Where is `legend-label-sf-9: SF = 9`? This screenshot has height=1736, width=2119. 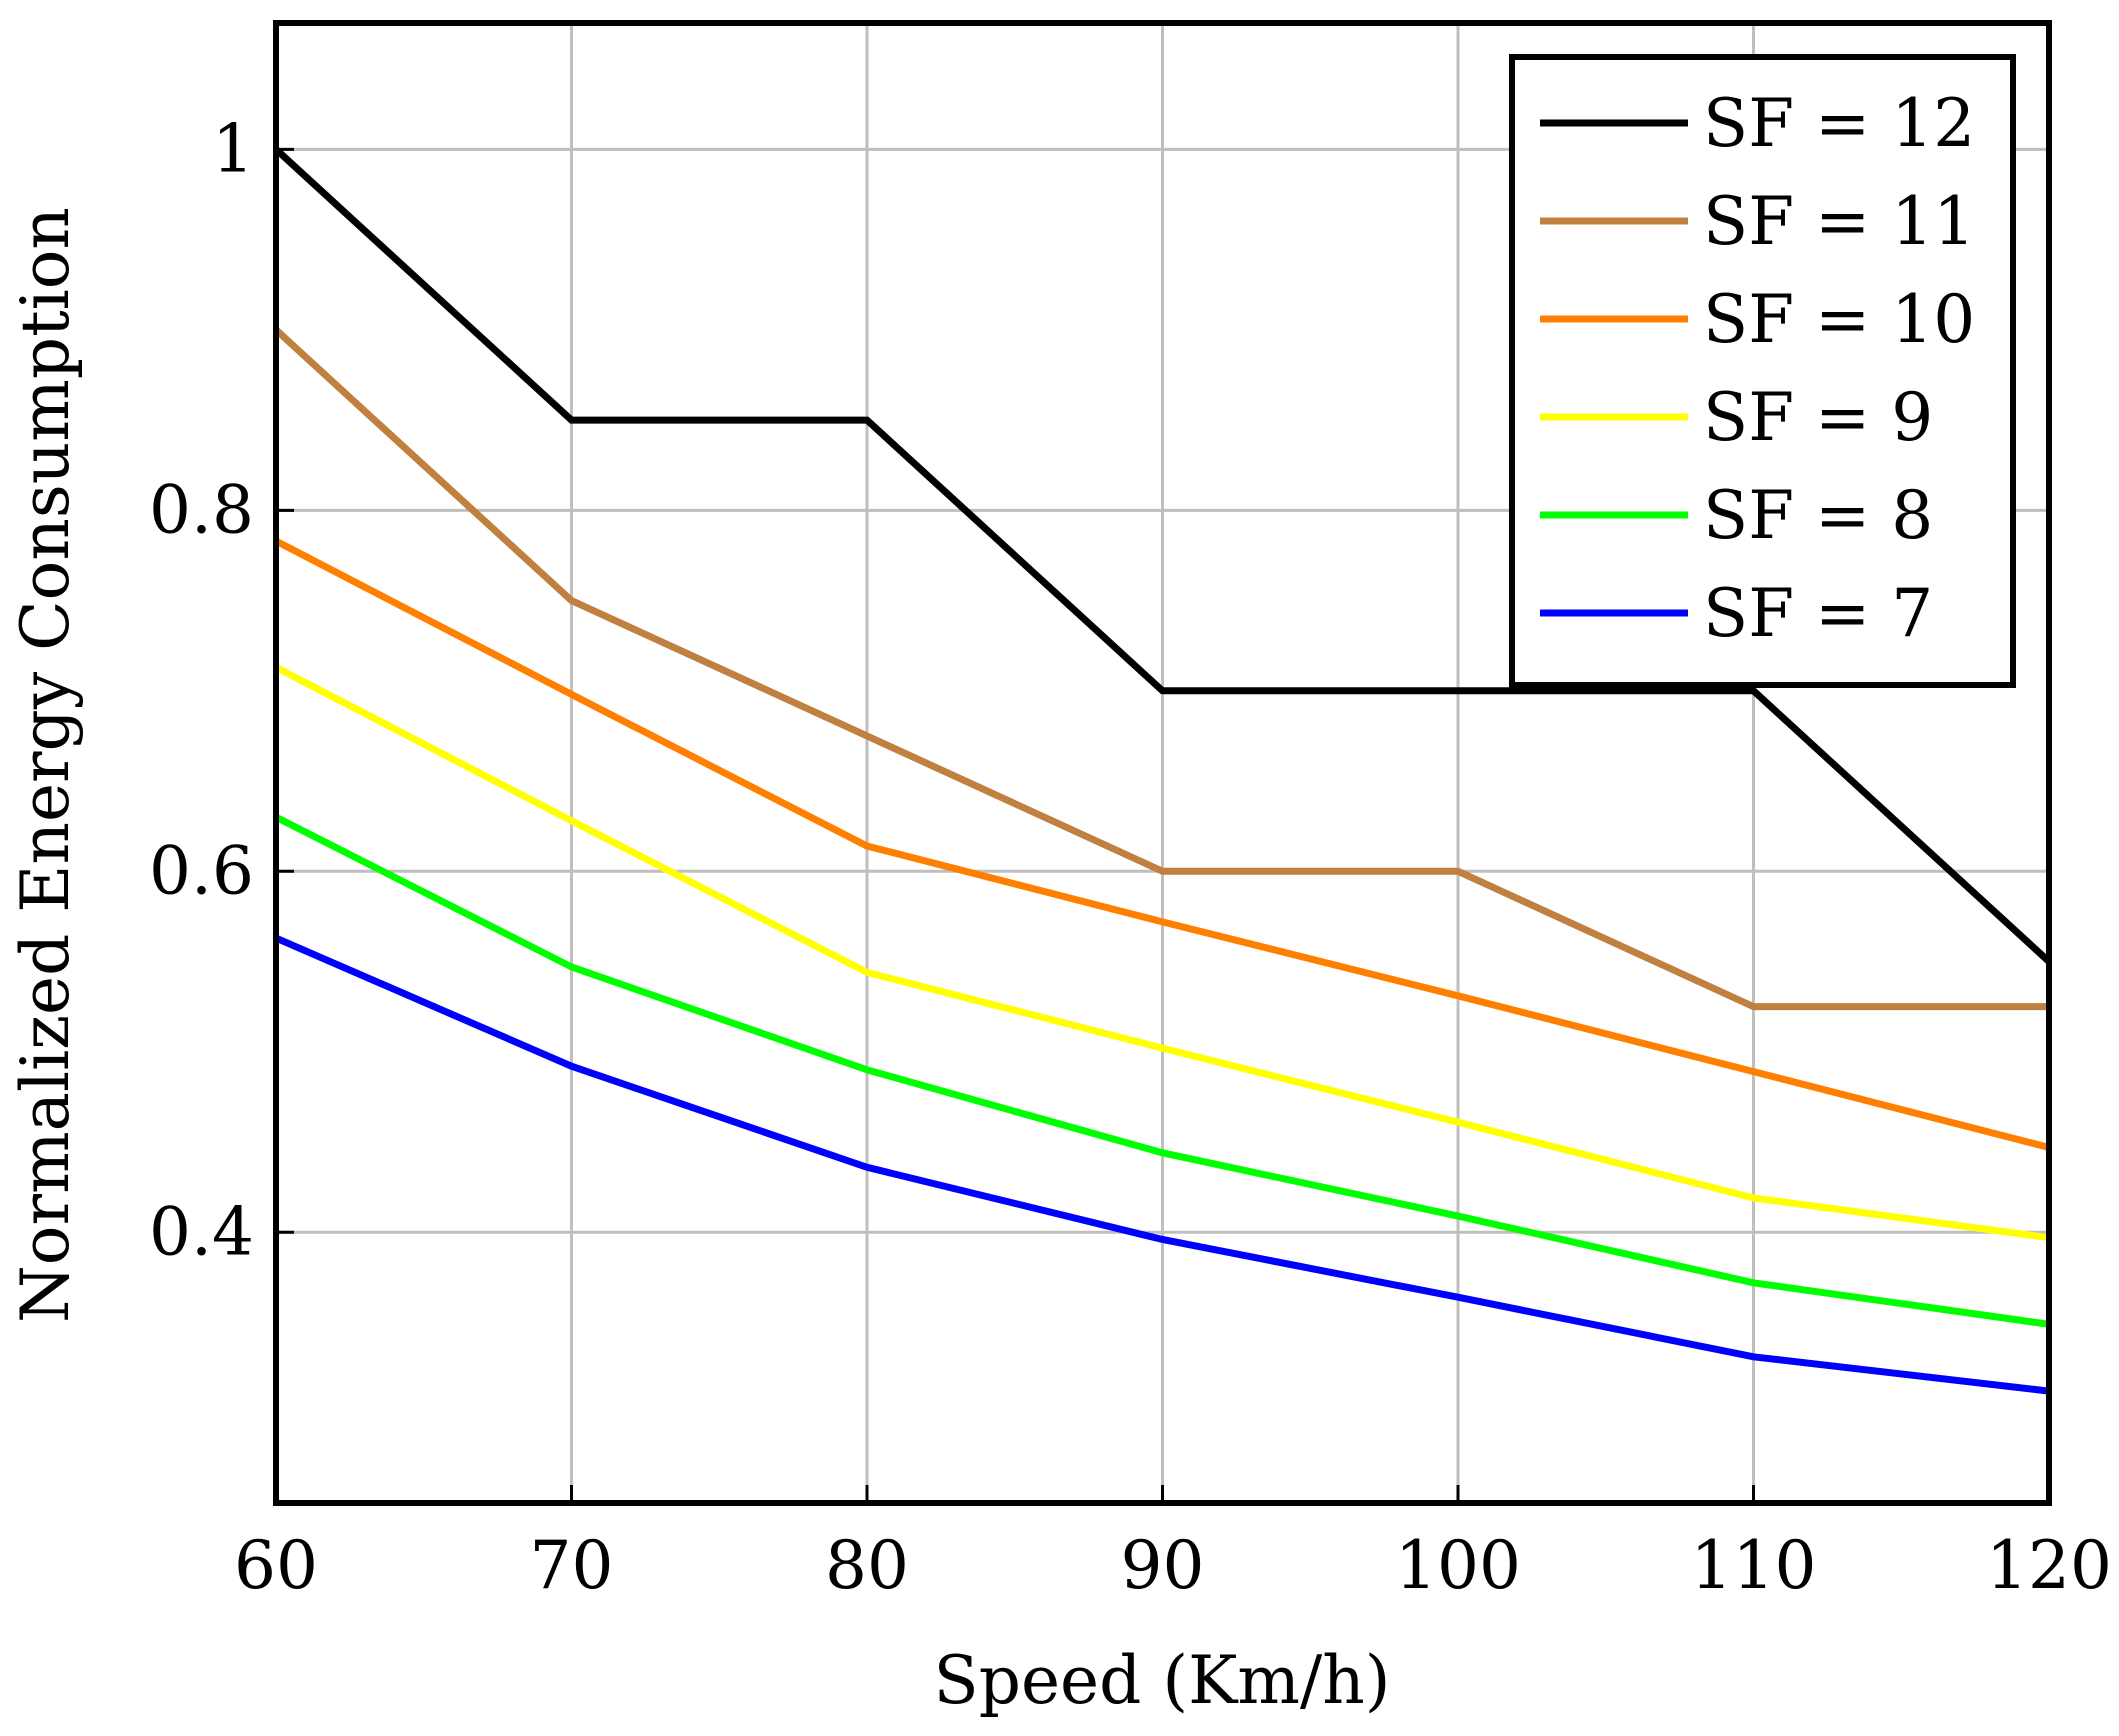 legend-label-sf-9: SF = 9 is located at coordinates (1818, 417).